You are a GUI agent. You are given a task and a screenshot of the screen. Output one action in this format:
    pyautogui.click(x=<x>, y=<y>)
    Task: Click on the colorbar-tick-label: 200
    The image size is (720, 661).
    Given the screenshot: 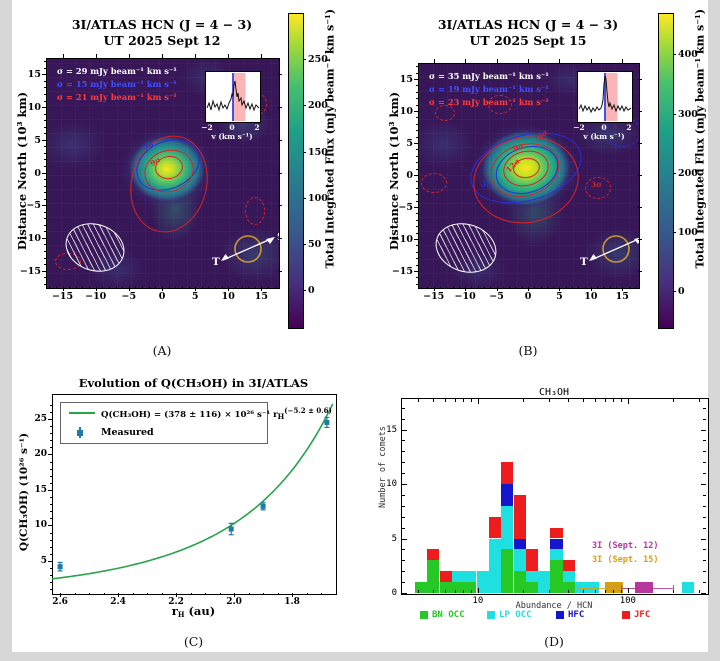 What is the action you would take?
    pyautogui.click(x=688, y=173)
    